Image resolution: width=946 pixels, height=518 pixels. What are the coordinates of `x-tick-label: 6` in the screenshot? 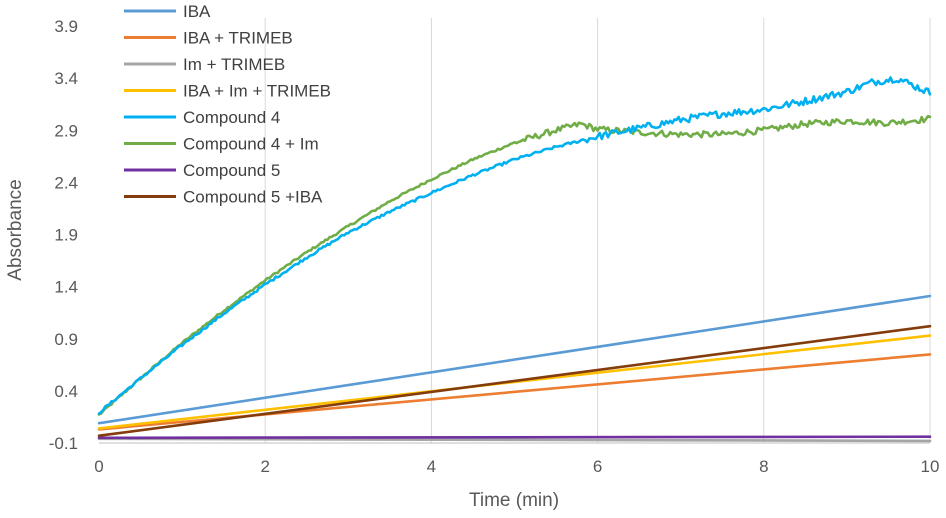 It's located at (597, 466).